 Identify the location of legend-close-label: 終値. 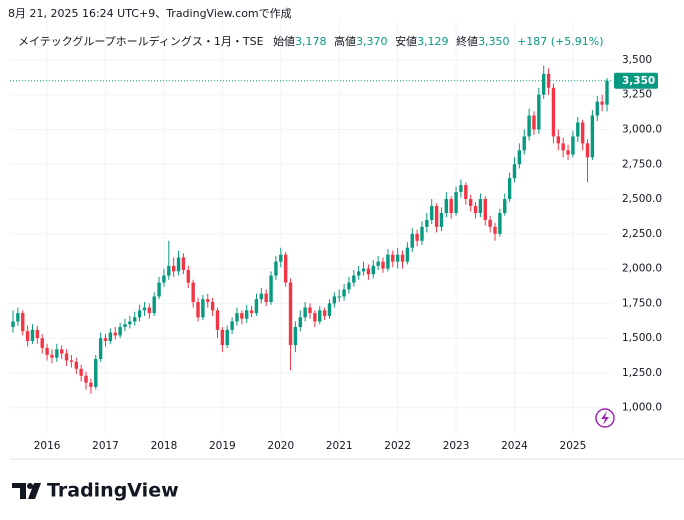
(467, 41).